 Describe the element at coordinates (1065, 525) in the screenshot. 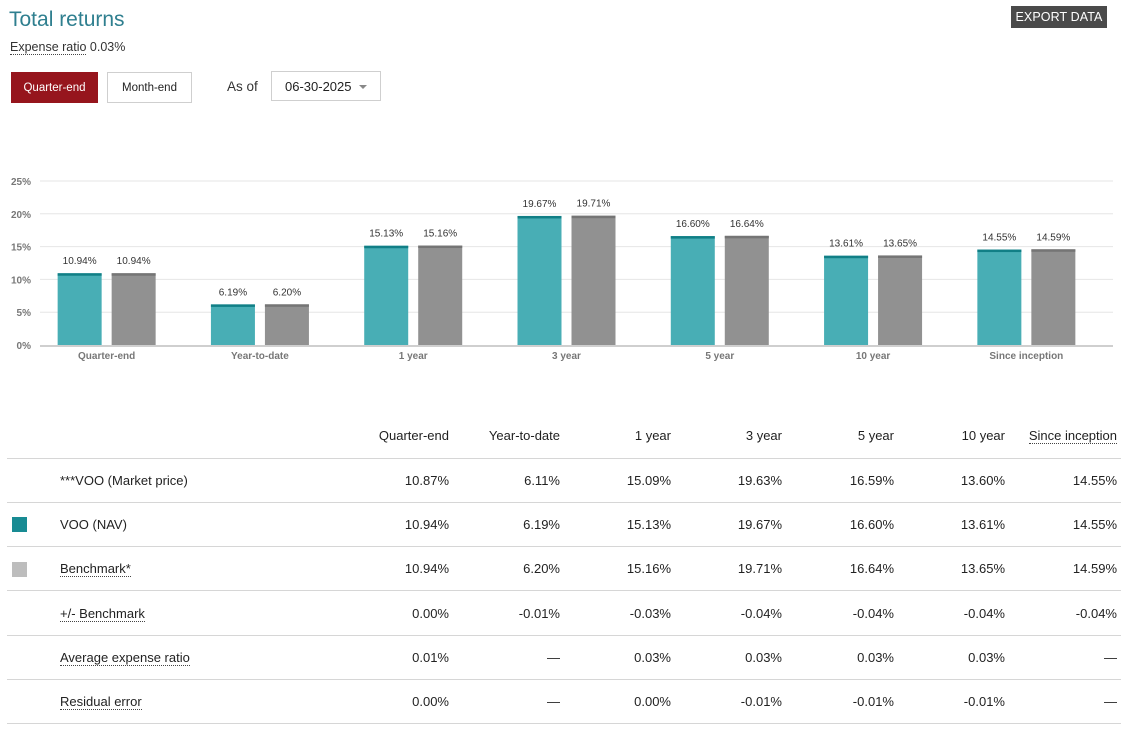

I see `cell: 14.55%` at that location.